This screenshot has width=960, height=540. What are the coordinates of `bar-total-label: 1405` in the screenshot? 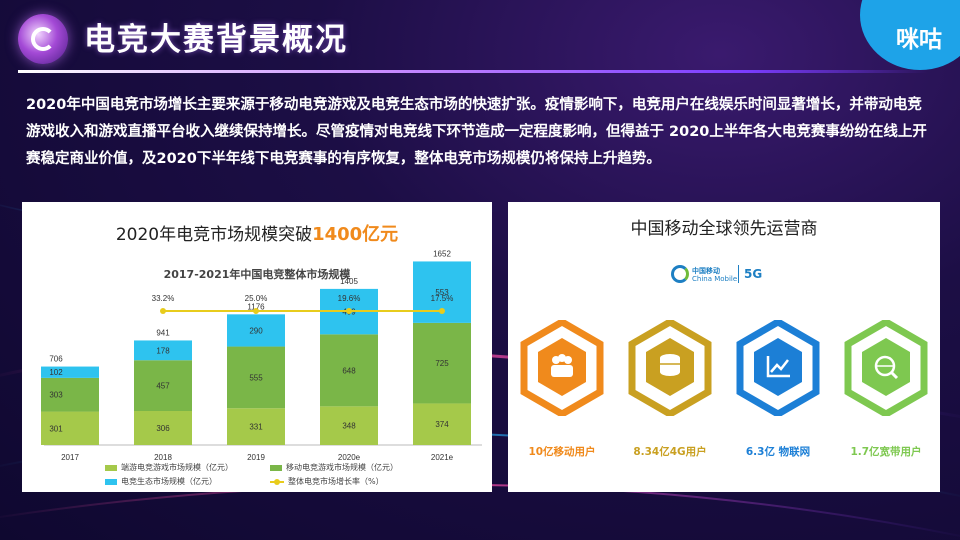 It's located at (349, 281).